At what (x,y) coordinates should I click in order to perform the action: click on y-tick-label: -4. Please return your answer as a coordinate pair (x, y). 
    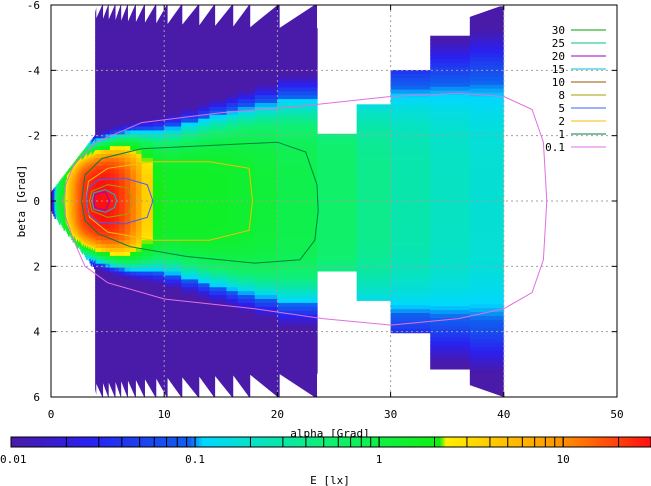
    Looking at the image, I should click on (34, 70).